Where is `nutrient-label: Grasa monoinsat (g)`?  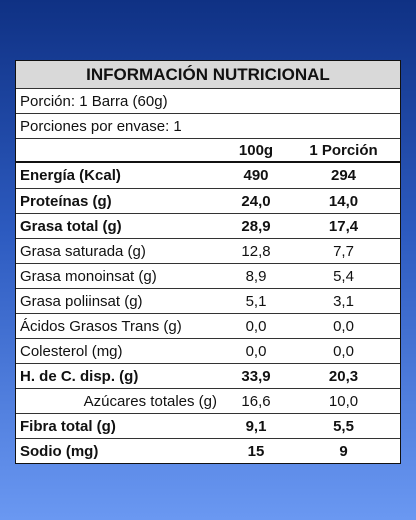 nutrient-label: Grasa monoinsat (g) is located at coordinates (88, 276).